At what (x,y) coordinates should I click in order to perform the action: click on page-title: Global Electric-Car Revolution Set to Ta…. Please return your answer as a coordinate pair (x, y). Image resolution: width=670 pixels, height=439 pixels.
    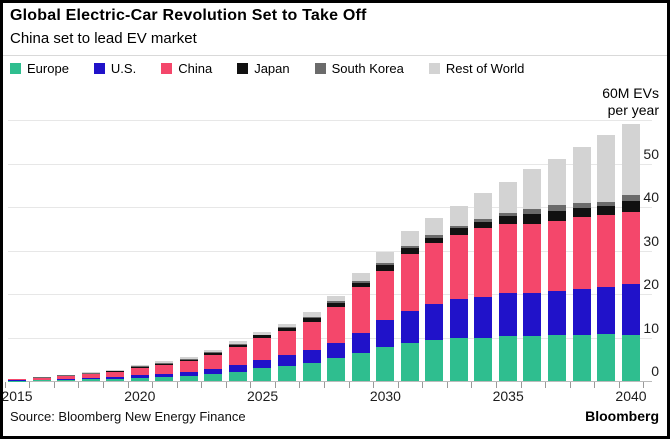
    Looking at the image, I should click on (188, 15).